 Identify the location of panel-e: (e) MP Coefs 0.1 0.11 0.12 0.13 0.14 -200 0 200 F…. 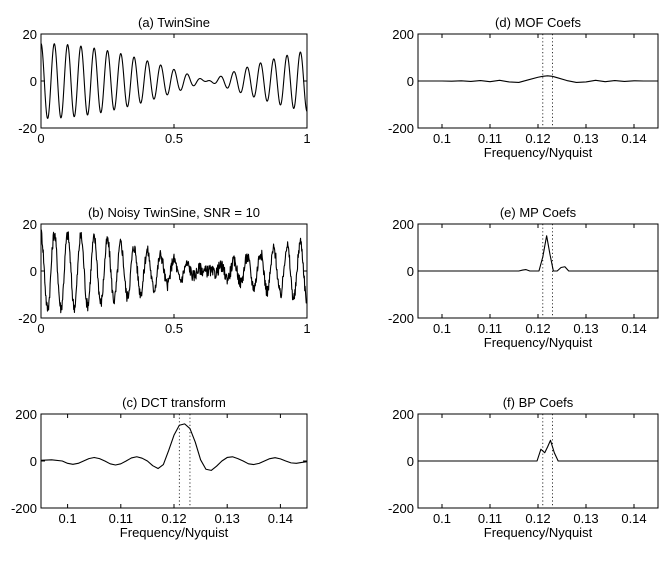
(523, 277).